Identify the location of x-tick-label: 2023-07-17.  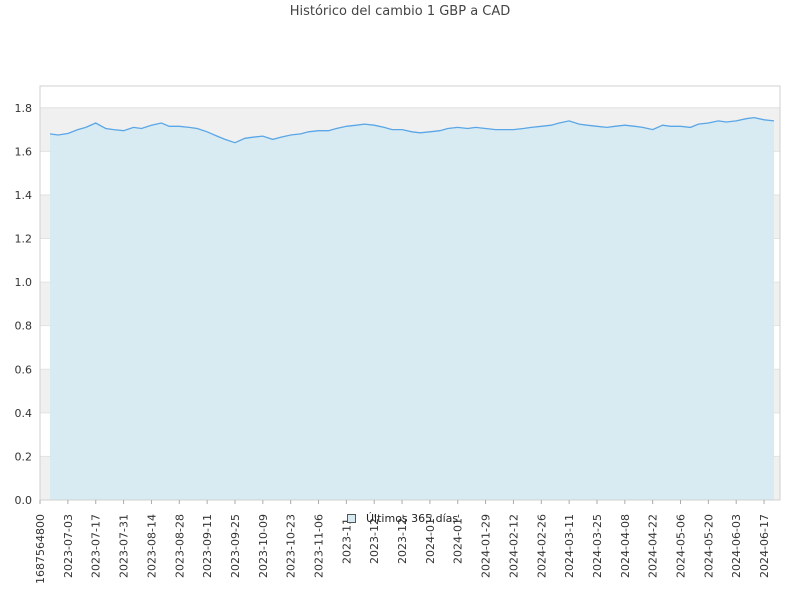
(96, 546).